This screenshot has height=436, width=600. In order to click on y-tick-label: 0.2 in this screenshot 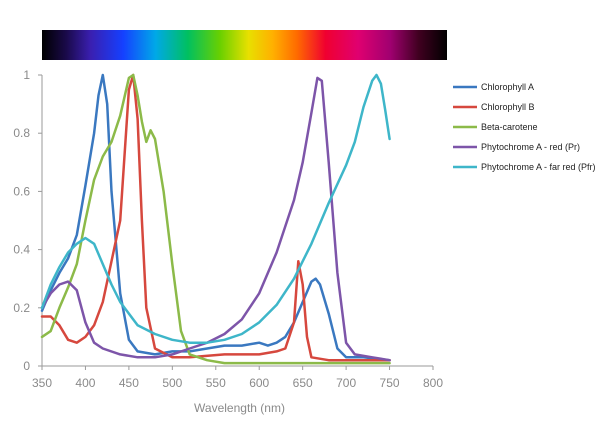, I will do `click(21, 308)`.